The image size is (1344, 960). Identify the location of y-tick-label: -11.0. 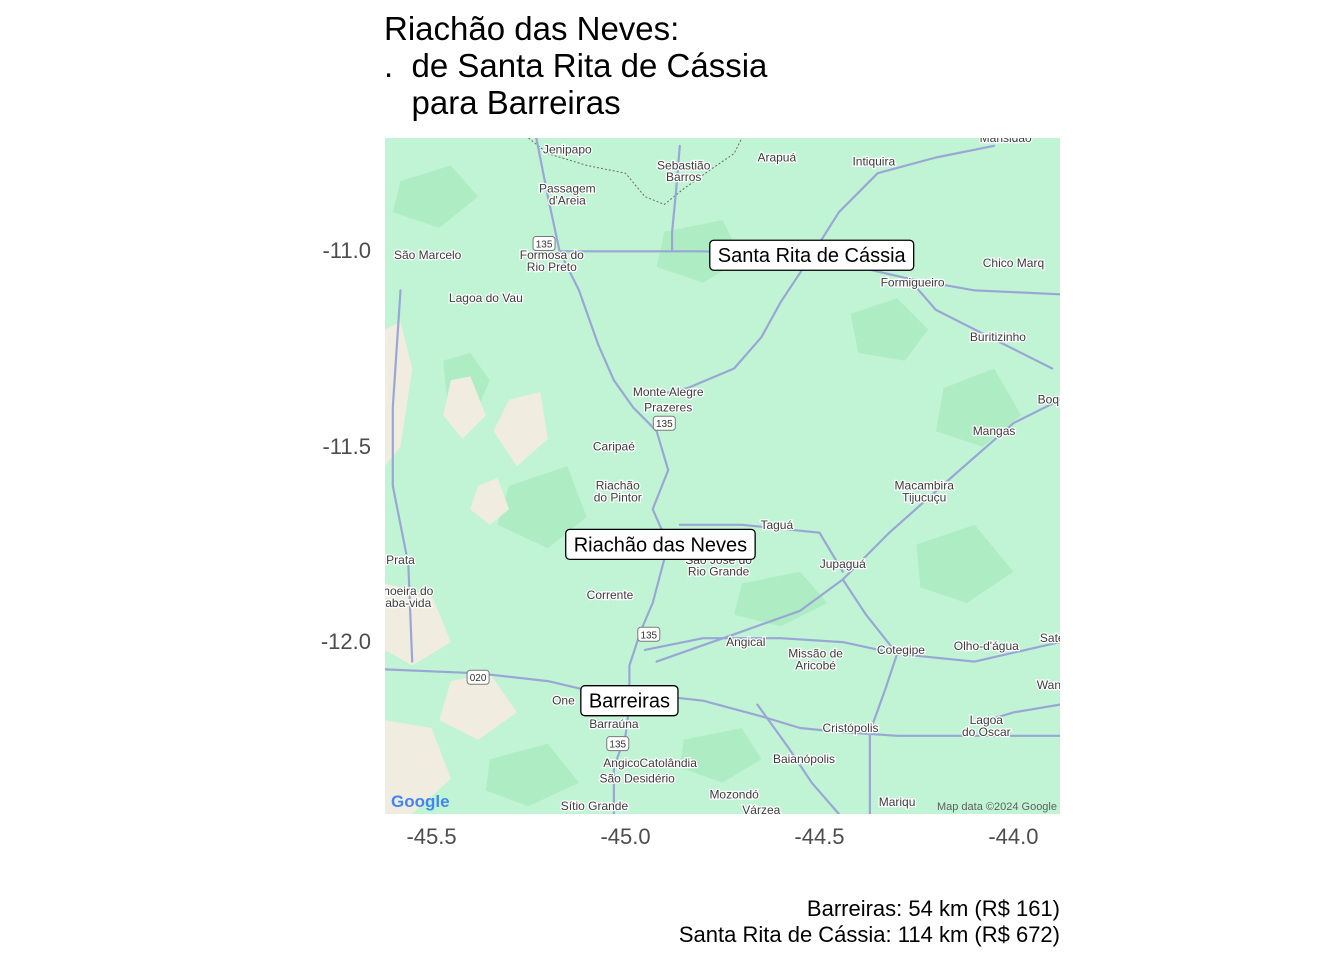
(346, 251).